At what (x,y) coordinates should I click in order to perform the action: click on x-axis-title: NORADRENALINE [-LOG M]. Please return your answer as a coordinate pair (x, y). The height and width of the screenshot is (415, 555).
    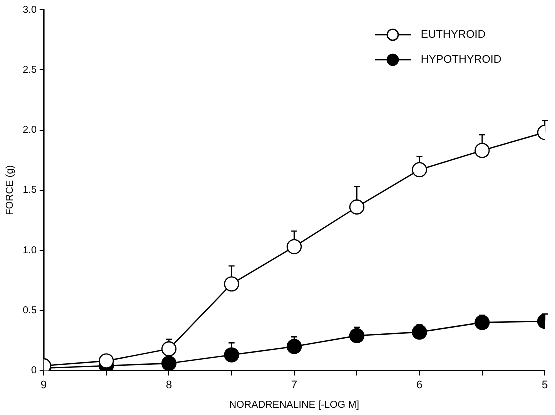
    Looking at the image, I should click on (294, 405).